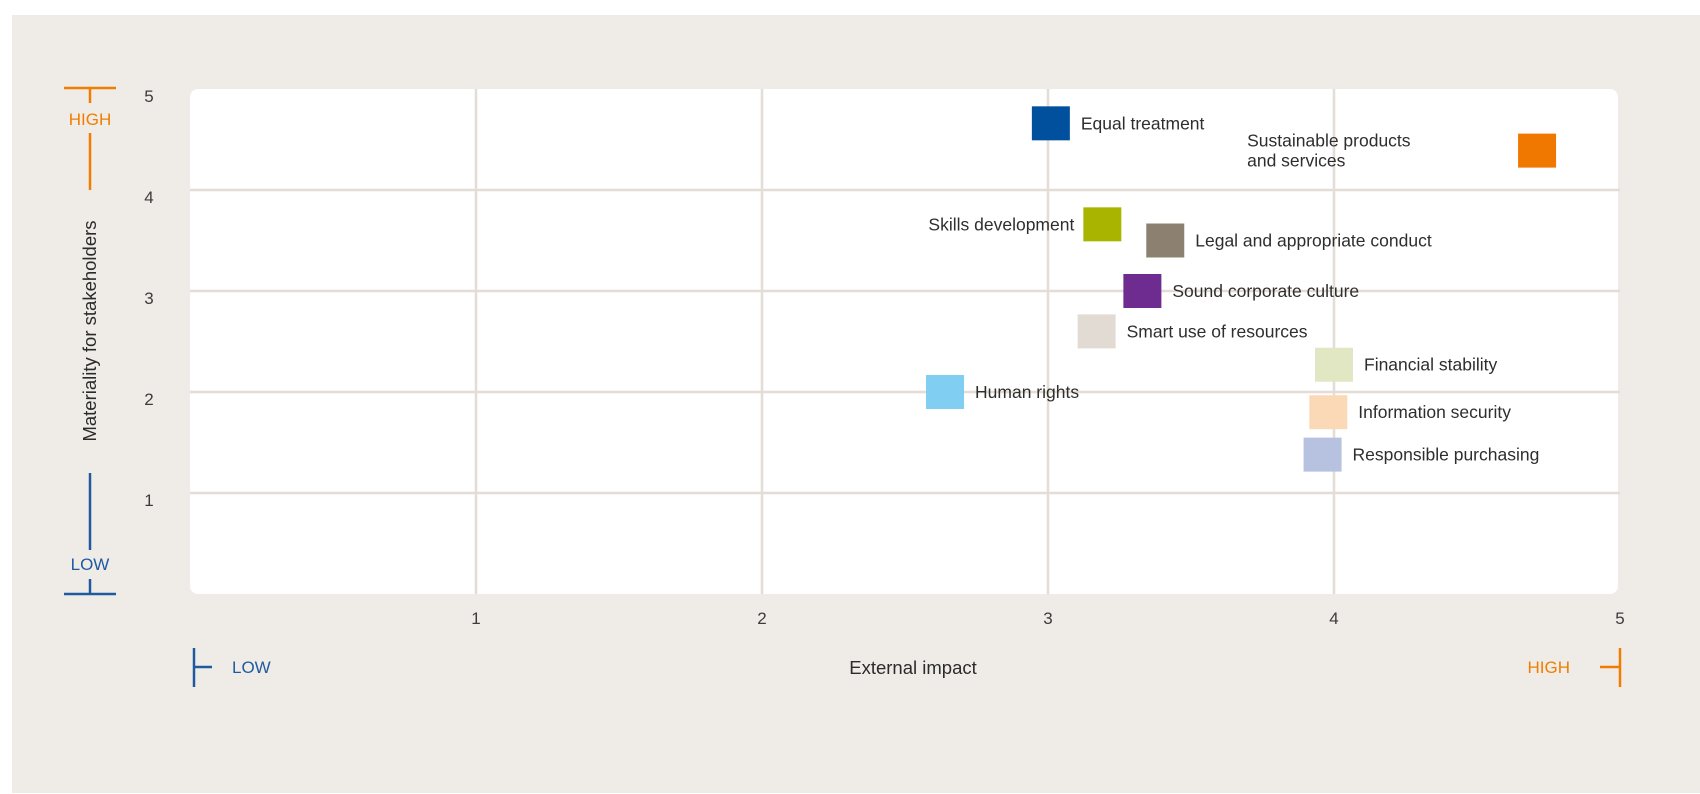  I want to click on data-point-label-line: Financial stability, so click(1430, 365).